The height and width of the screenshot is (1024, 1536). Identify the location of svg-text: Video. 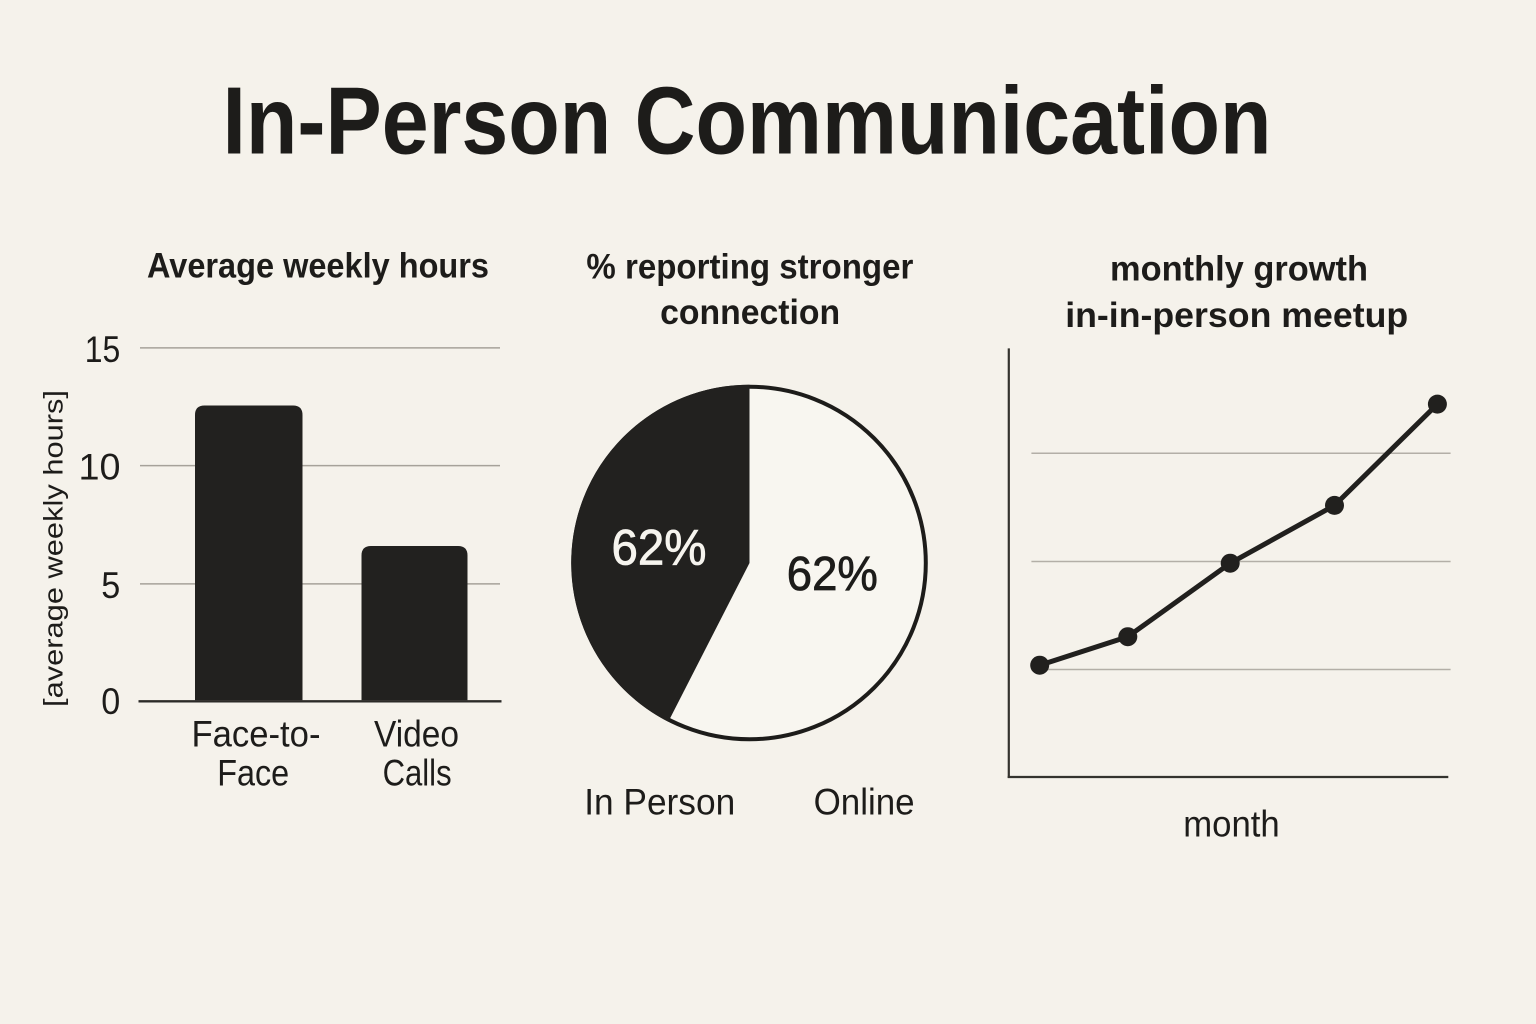
(416, 733).